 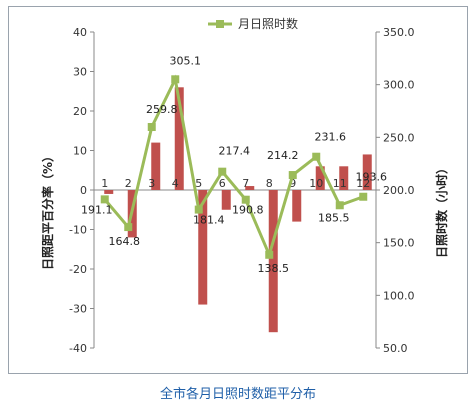 What do you see at coordinates (80, 72) in the screenshot?
I see `left-tick-label: 30` at bounding box center [80, 72].